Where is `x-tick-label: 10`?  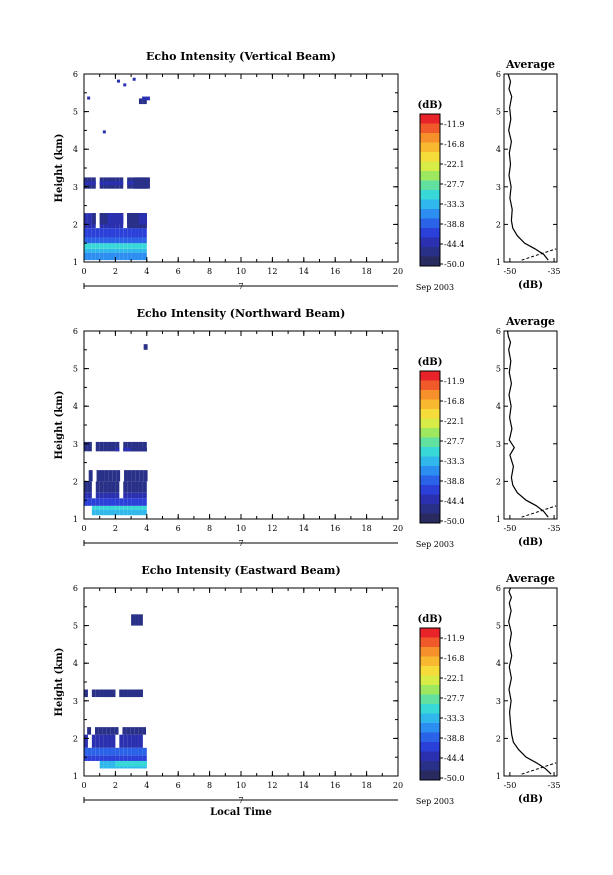 x-tick-label: 10 is located at coordinates (241, 785).